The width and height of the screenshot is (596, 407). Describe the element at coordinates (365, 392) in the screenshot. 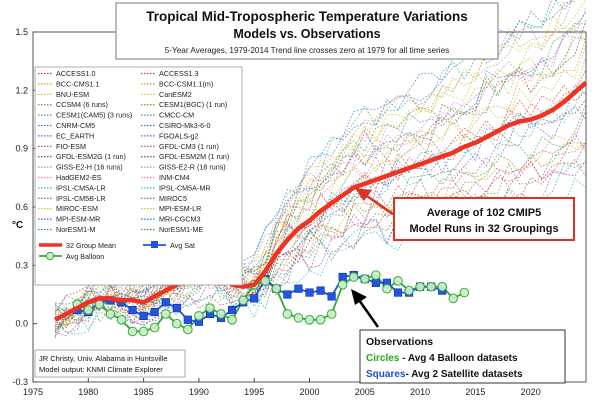

I see `x-tick-label: 2005` at that location.